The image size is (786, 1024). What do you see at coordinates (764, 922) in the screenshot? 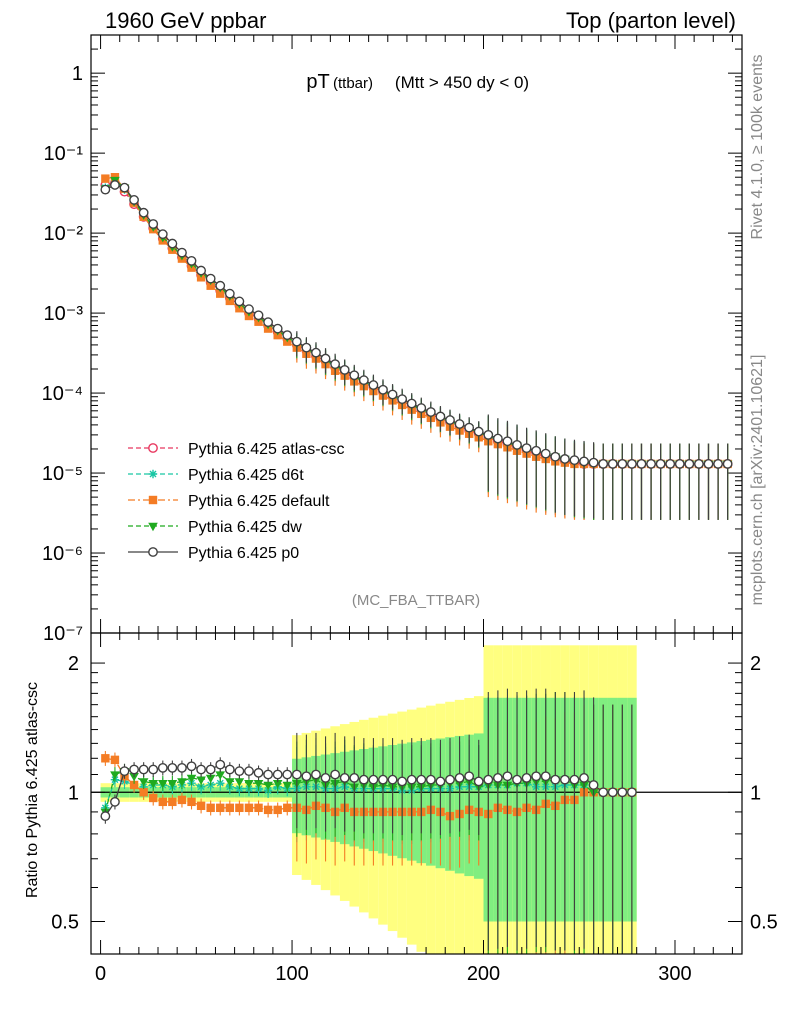
I see `ratio-y-tick-label-right: 0.5` at bounding box center [764, 922].